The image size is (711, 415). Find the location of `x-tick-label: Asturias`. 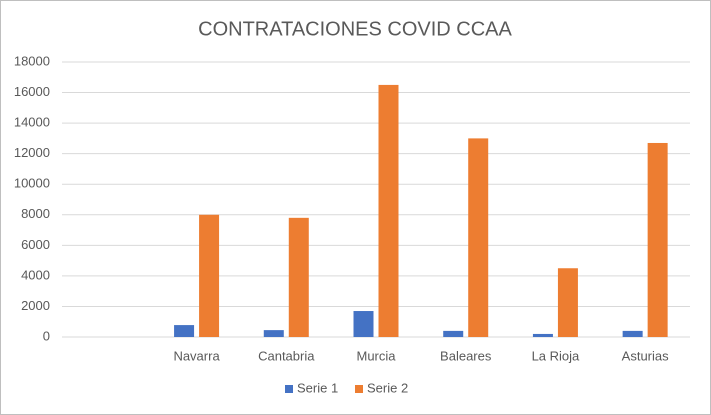

x-tick-label: Asturias is located at coordinates (645, 355).